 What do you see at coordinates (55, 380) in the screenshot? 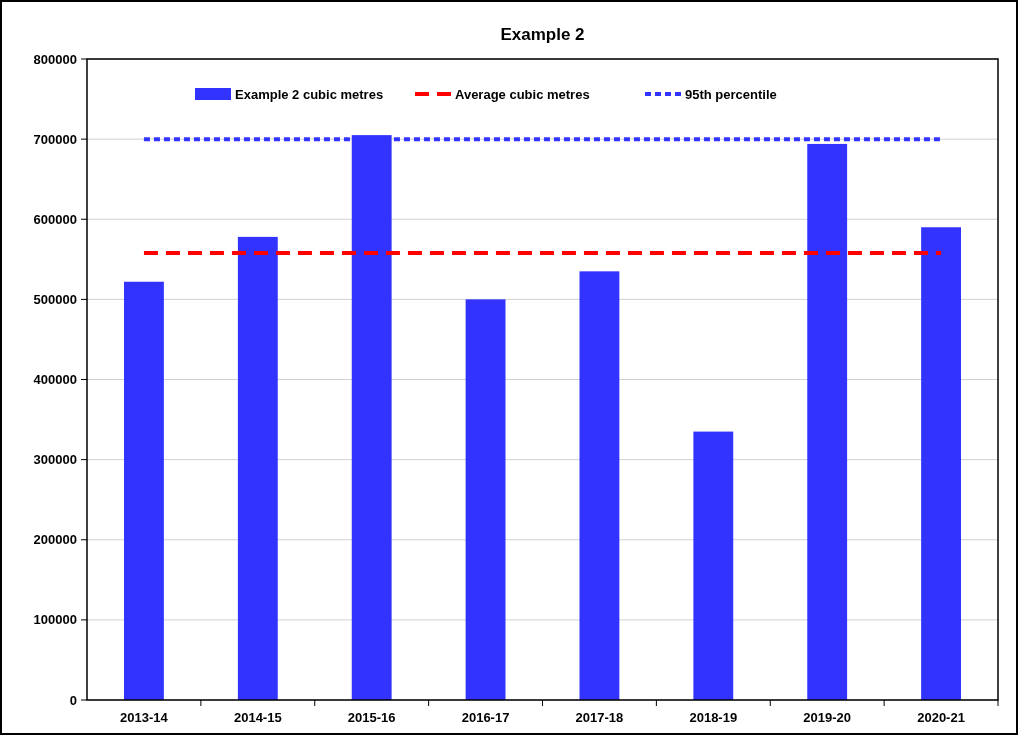
I see `y-tick-label: 400000` at bounding box center [55, 380].